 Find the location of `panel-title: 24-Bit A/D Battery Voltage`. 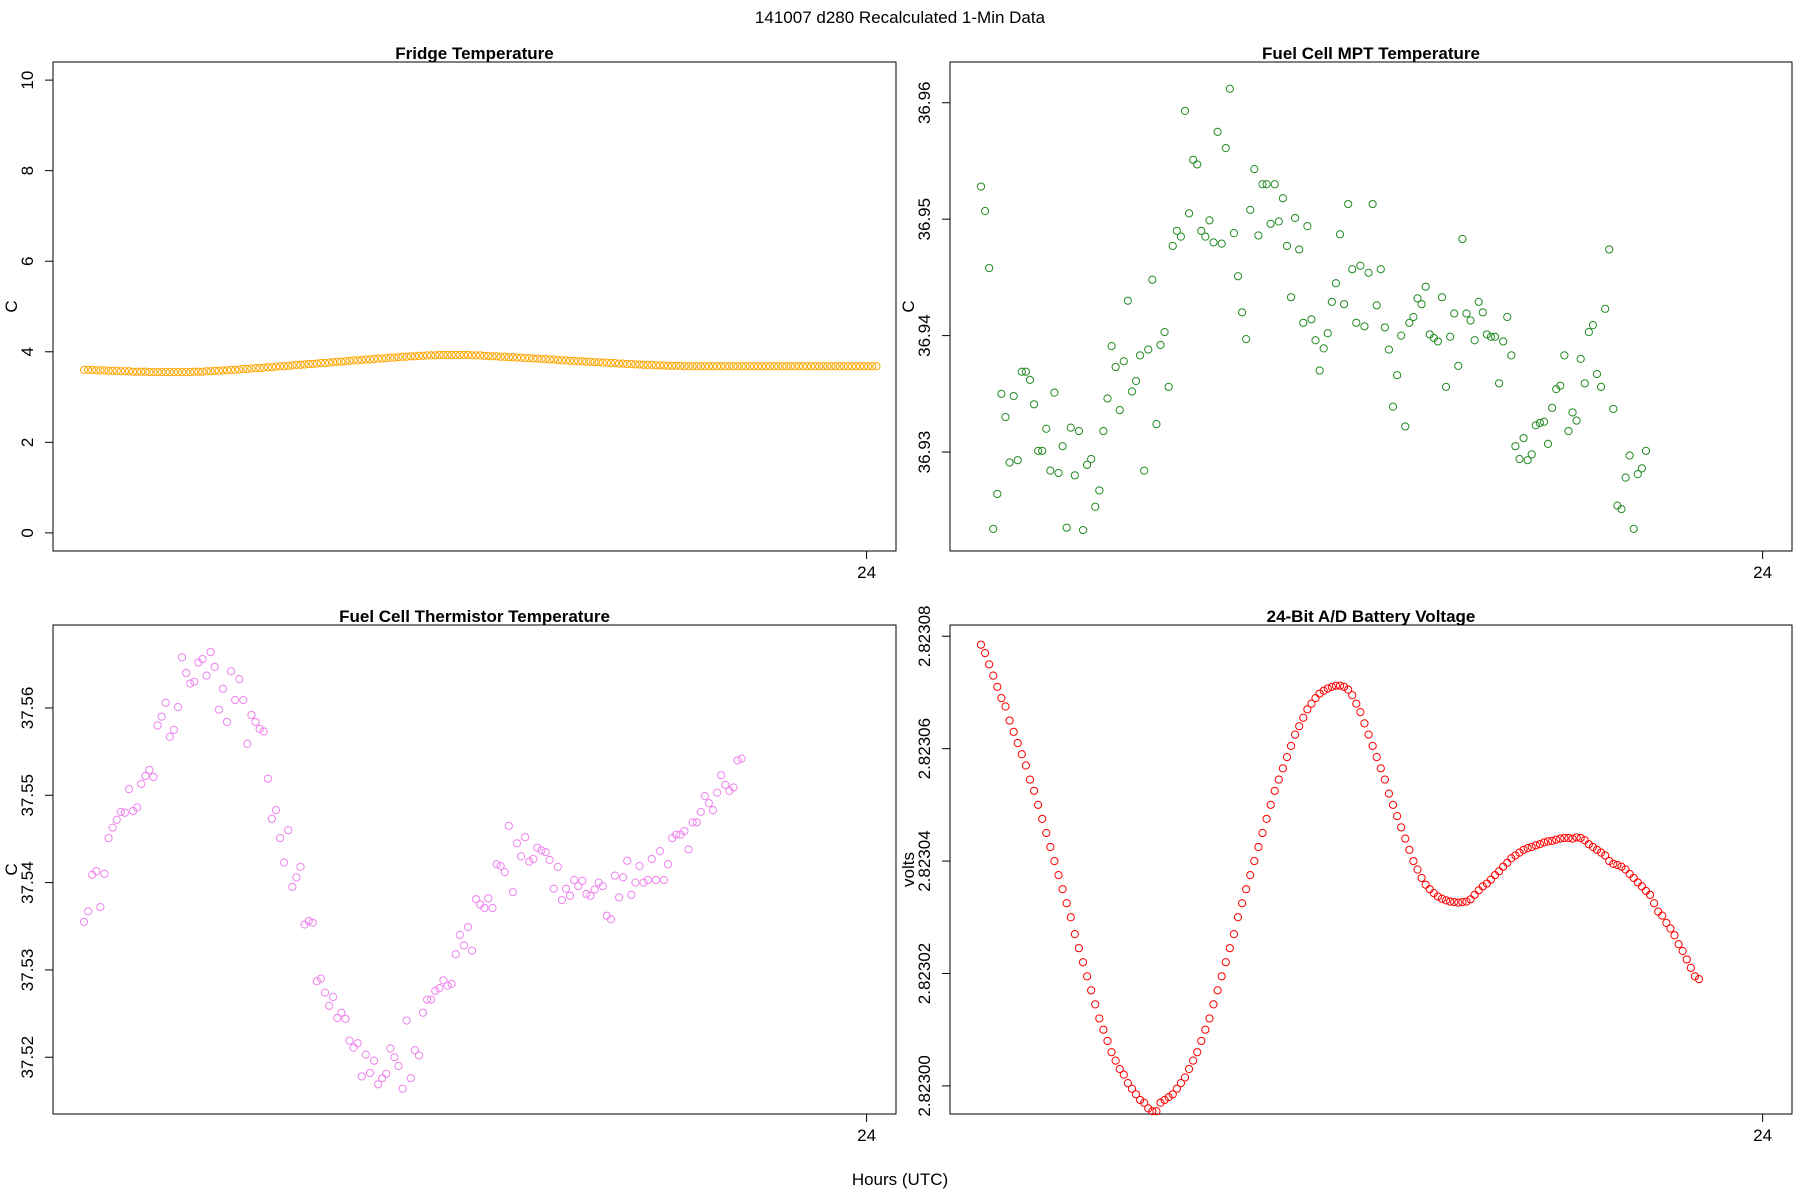

panel-title: 24-Bit A/D Battery Voltage is located at coordinates (1371, 616).